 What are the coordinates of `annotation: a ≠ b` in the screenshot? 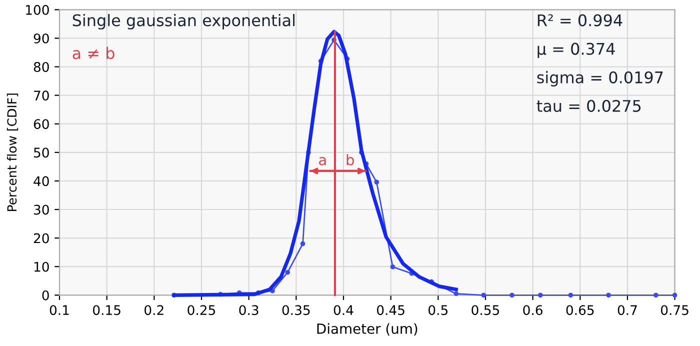 It's located at (93, 53).